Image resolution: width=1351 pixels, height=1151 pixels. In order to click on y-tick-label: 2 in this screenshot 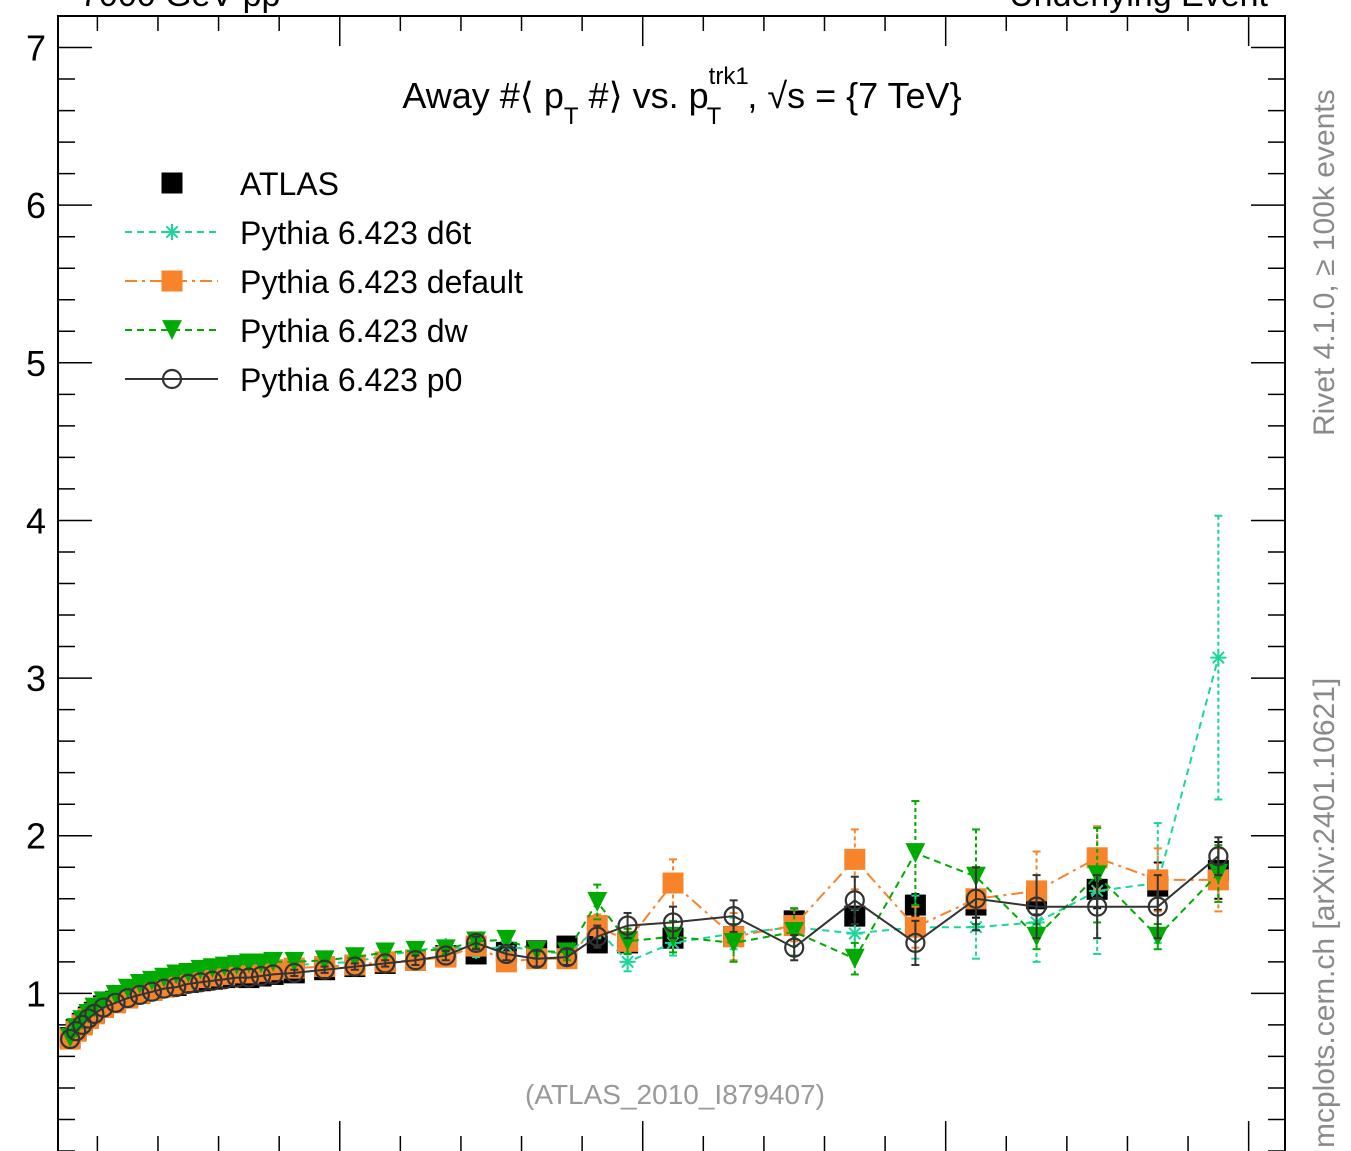, I will do `click(36, 836)`.